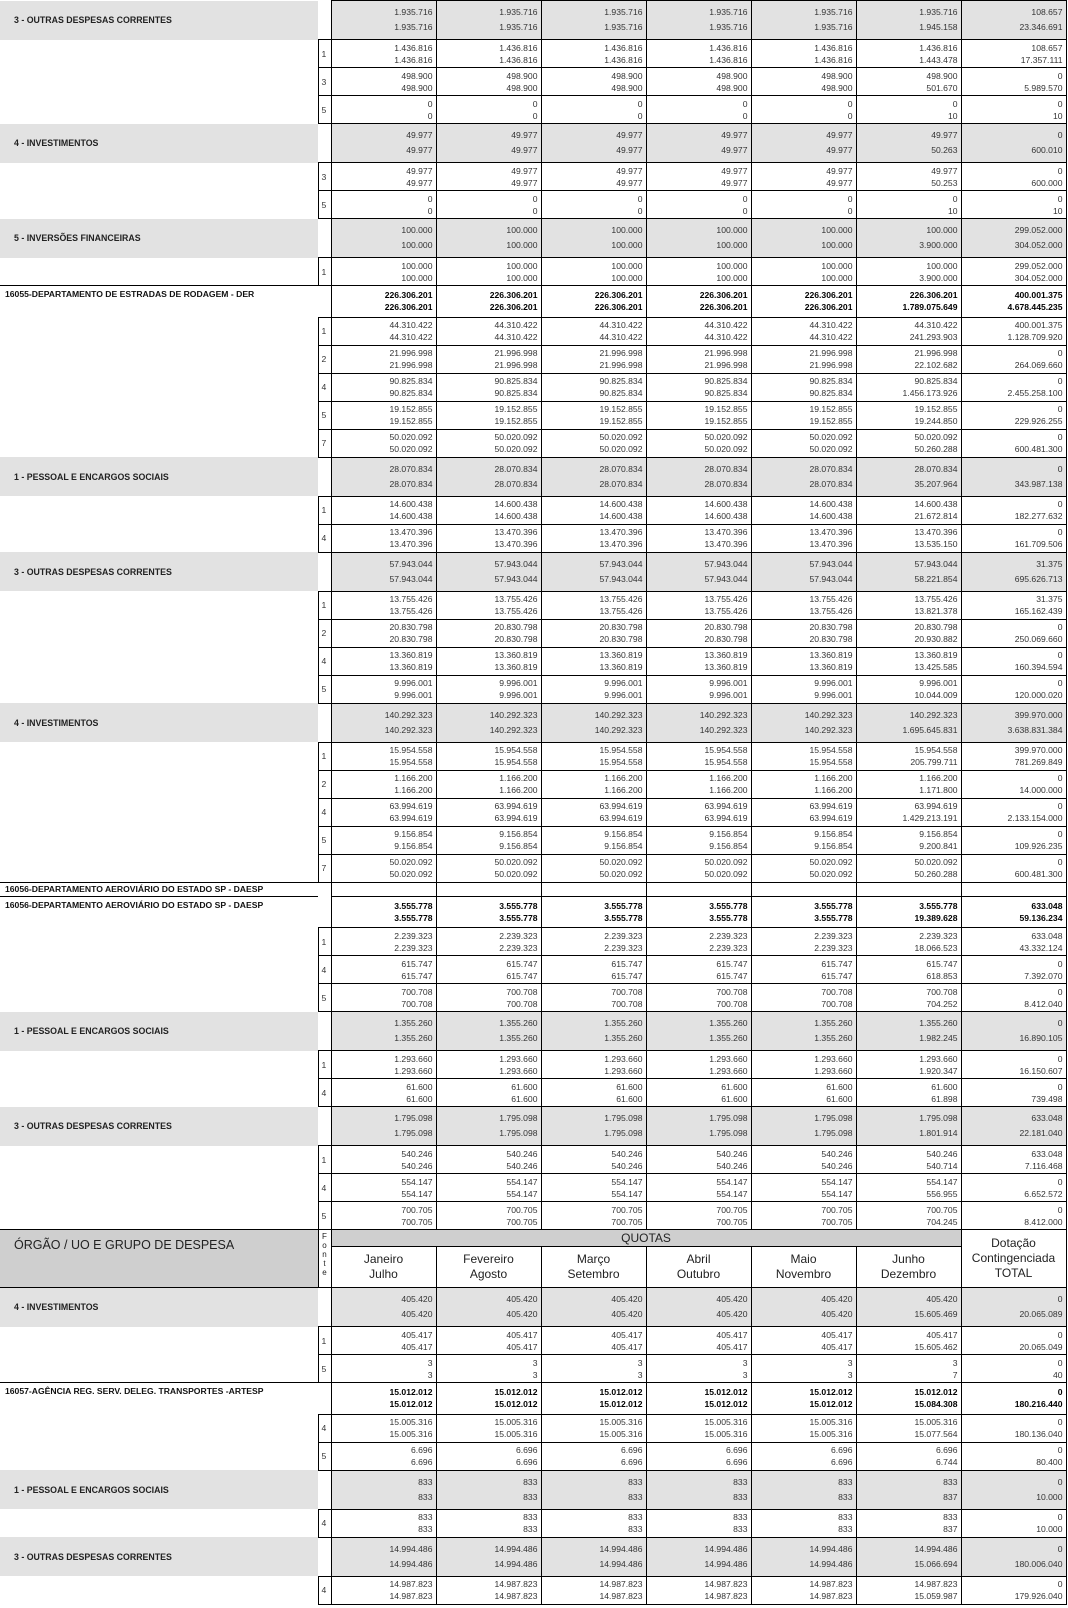 The image size is (1068, 1608). What do you see at coordinates (413, 846) in the screenshot?
I see `value-second-half: 9.156.854` at bounding box center [413, 846].